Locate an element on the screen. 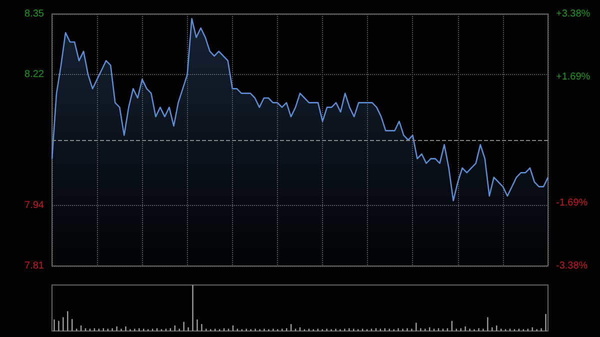 The image size is (600, 337). y-tick-label: 7.94 is located at coordinates (34, 205).